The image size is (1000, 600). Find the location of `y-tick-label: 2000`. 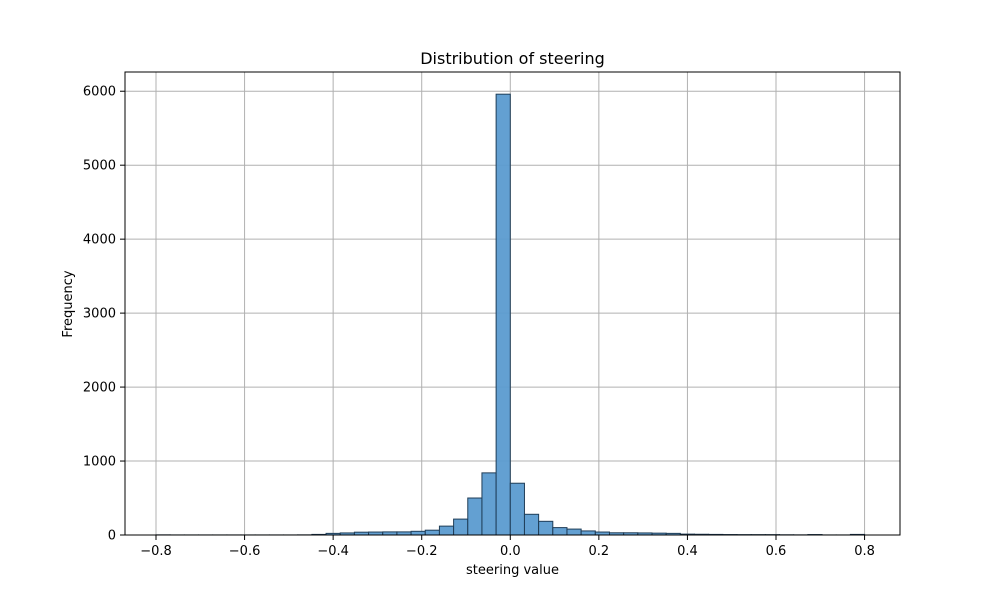

y-tick-label: 2000 is located at coordinates (99, 388).